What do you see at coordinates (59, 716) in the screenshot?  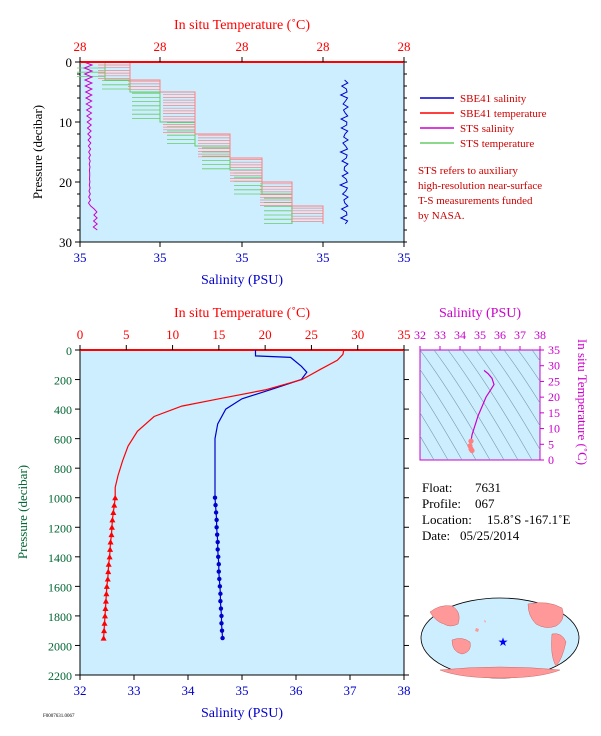 I see `footer-text: F0007631.0067` at bounding box center [59, 716].